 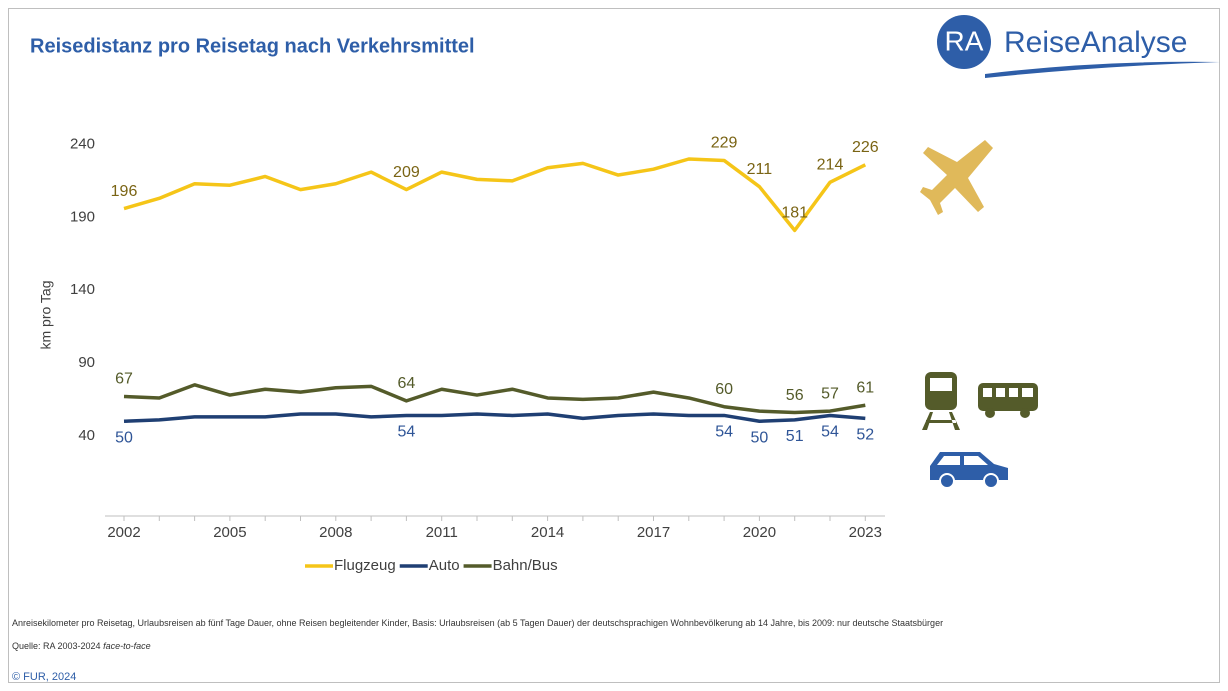 What do you see at coordinates (795, 395) in the screenshot?
I see `data-label: 56` at bounding box center [795, 395].